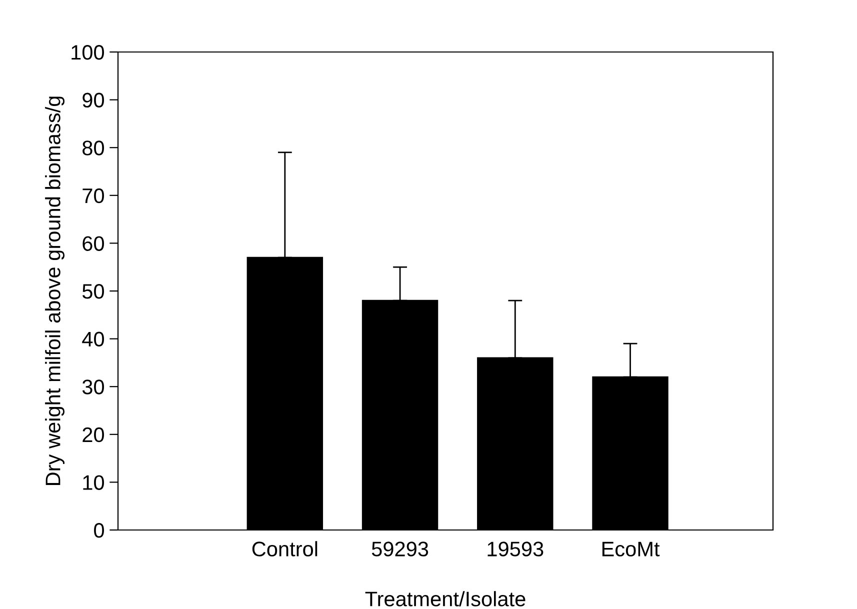 The image size is (857, 609). I want to click on x-tick-label: Control, so click(285, 548).